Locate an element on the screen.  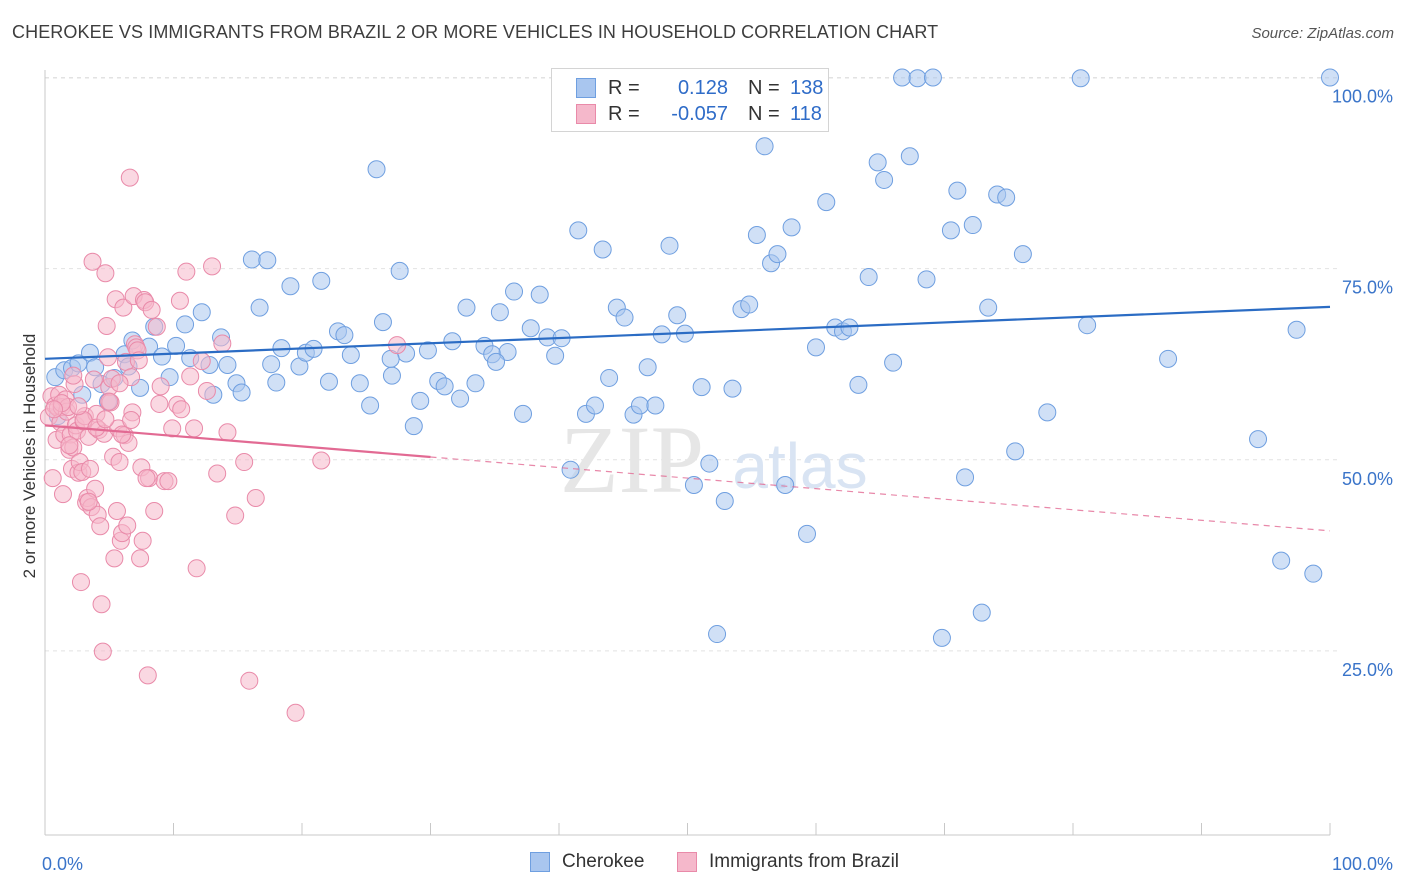
chart-source: Source: ZipAtlas.com is located at coordinates (1322, 33).